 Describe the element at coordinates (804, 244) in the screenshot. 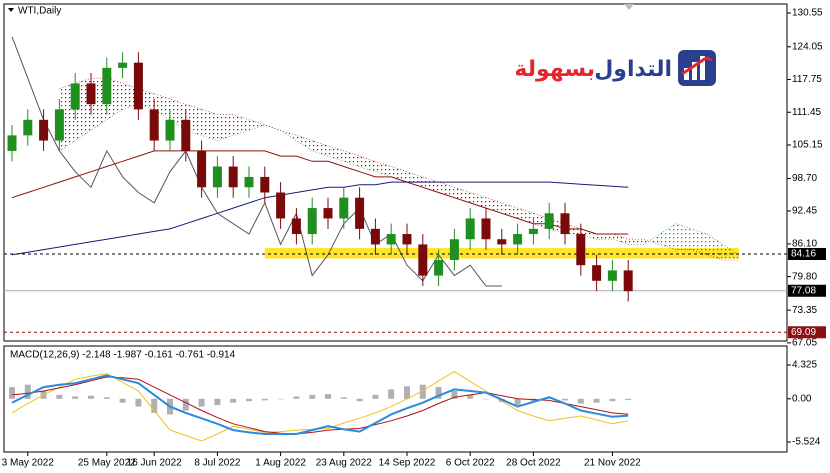

I see `y-tick-label: 86.10` at that location.